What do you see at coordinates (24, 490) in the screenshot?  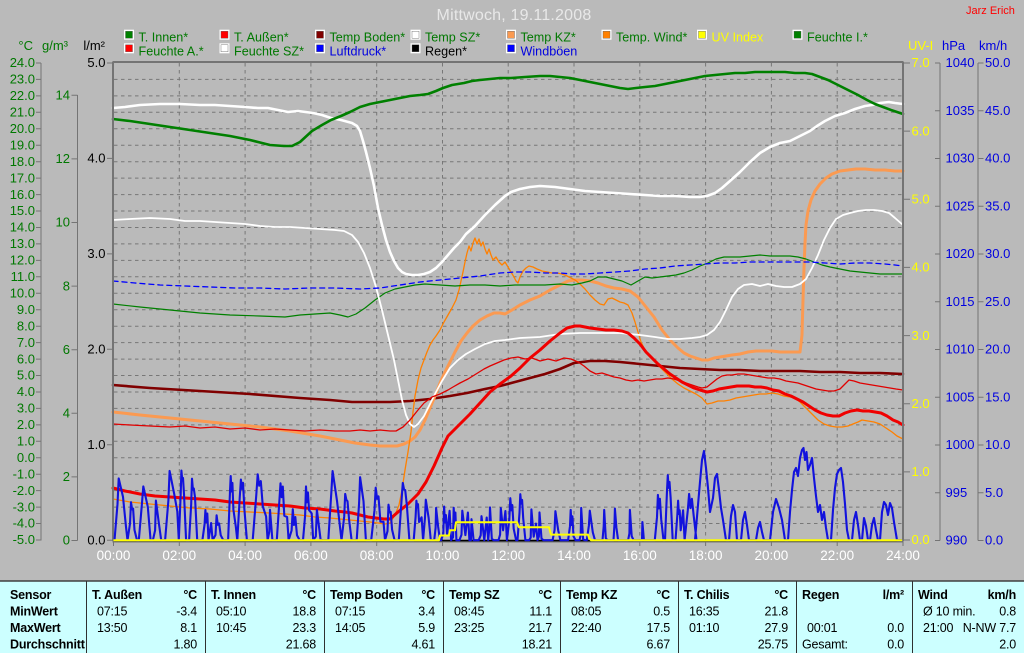 I see `svg-text: -2.0` at bounding box center [24, 490].